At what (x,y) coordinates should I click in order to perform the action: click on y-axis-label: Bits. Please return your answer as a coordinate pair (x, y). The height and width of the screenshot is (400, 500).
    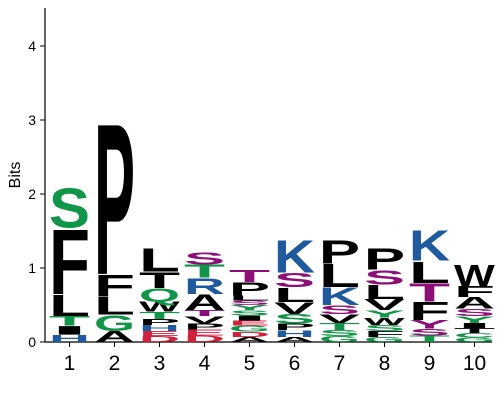
    Looking at the image, I should click on (15, 175).